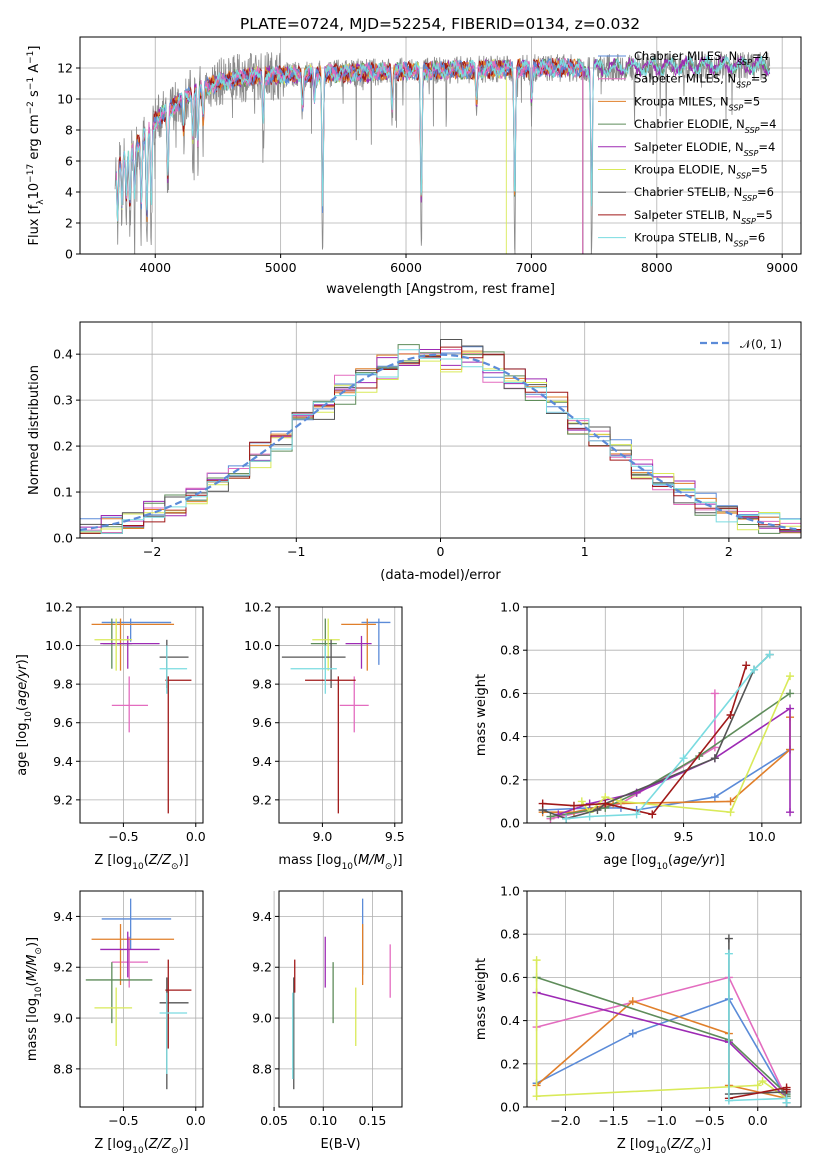  Describe the element at coordinates (258, 607) in the screenshot. I see `y-tick-label: 10.2` at that location.